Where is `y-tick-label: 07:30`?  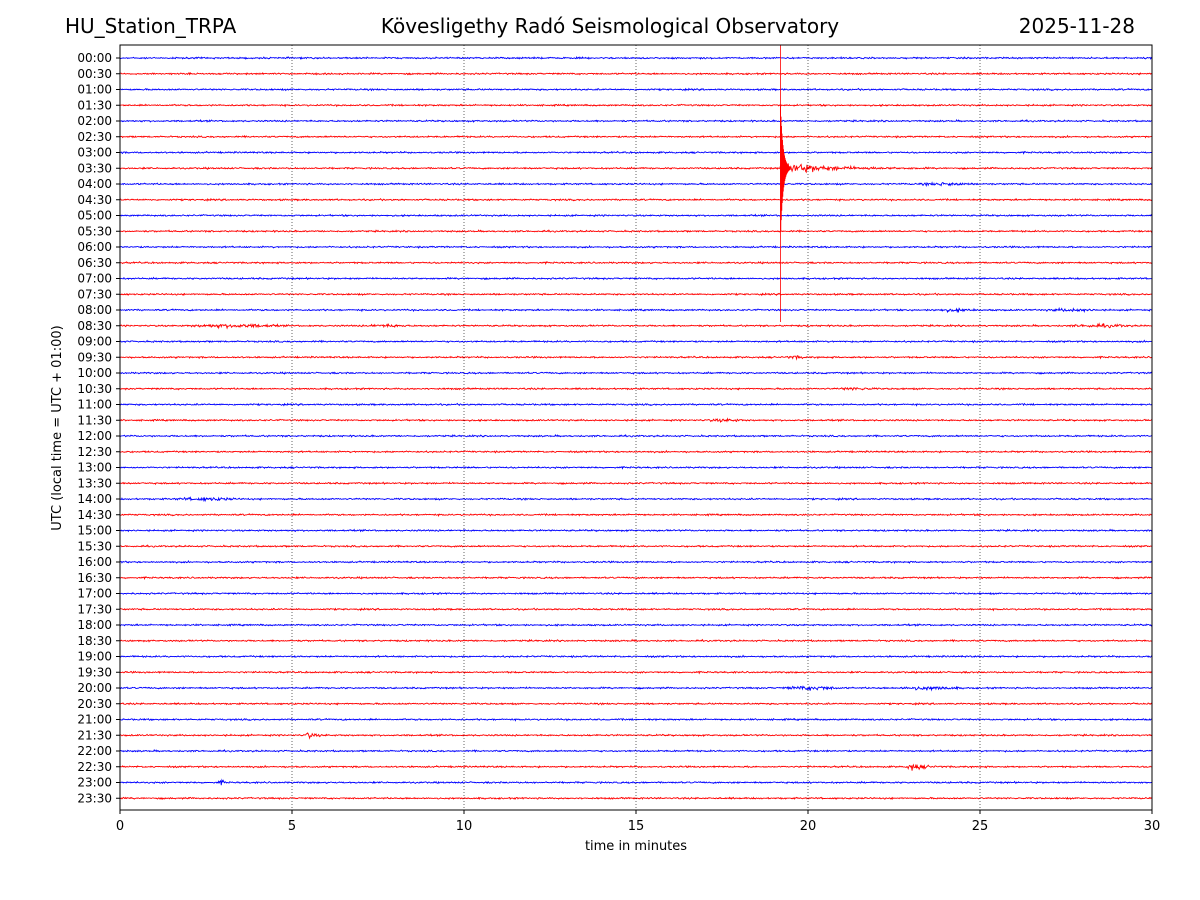 y-tick-label: 07:30 is located at coordinates (94, 294).